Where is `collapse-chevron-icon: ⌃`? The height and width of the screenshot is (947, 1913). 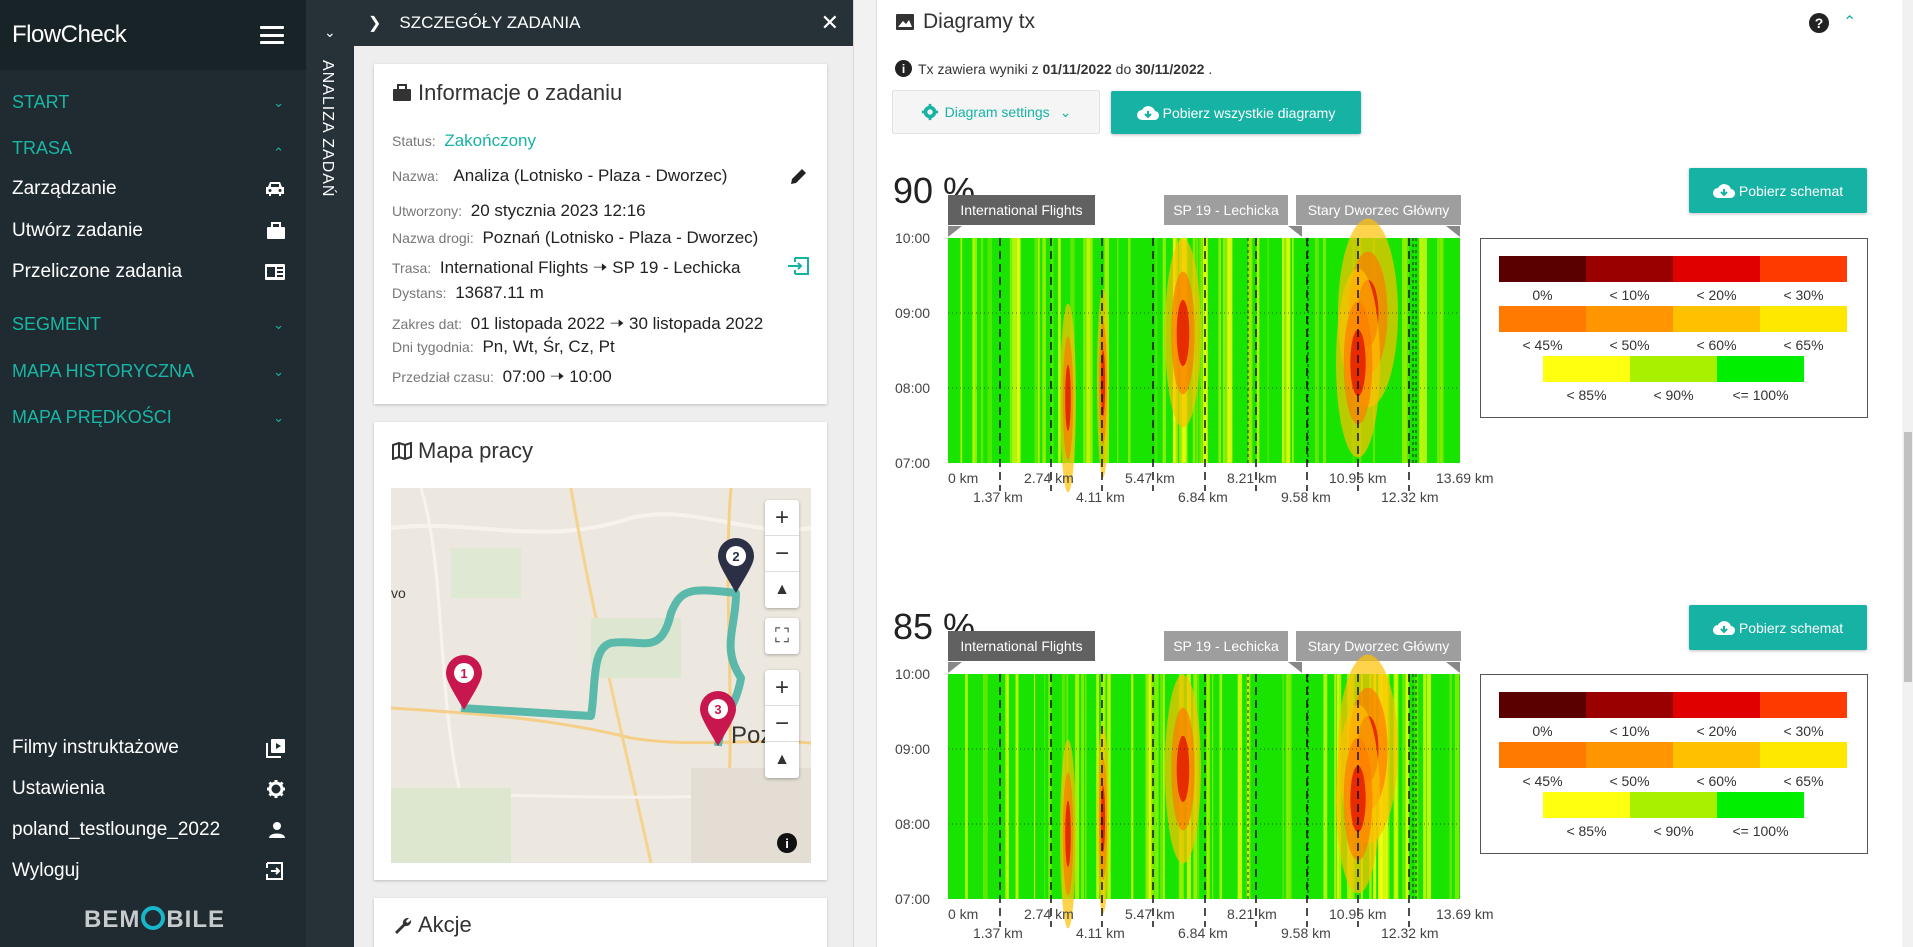
collapse-chevron-icon: ⌃ is located at coordinates (1850, 22).